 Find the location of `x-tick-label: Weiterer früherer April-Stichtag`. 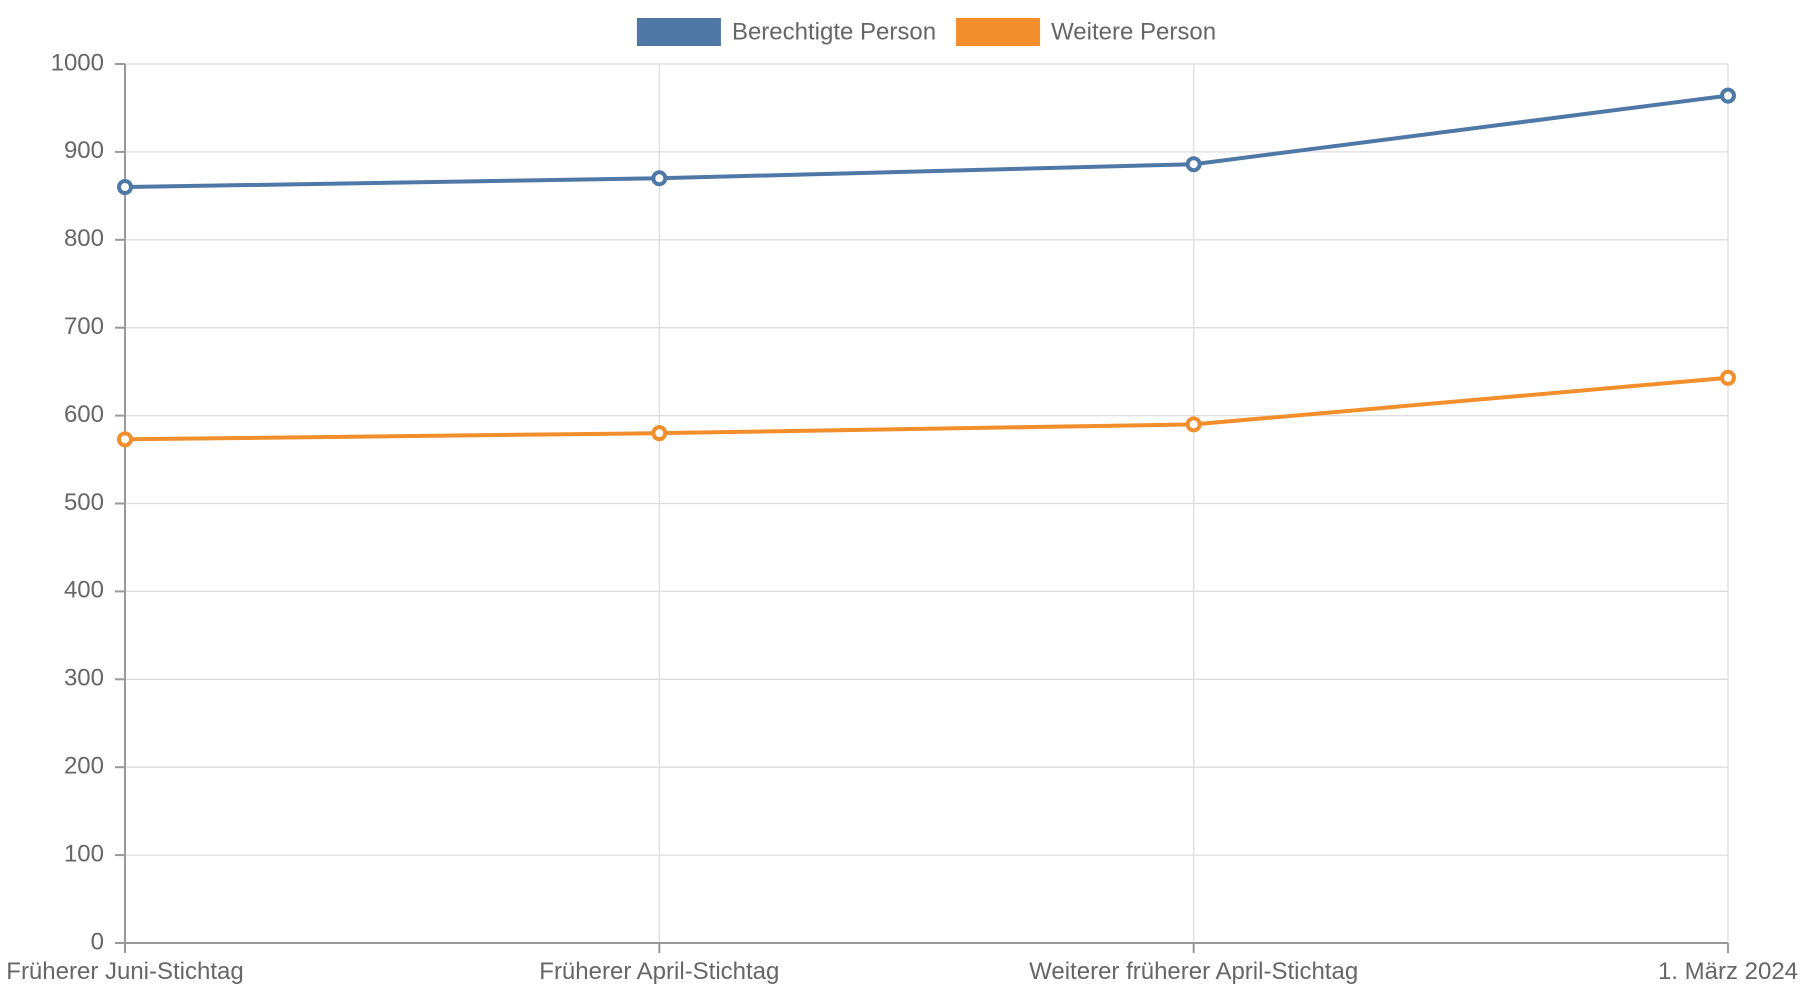

x-tick-label: Weiterer früherer April-Stichtag is located at coordinates (1193, 971).